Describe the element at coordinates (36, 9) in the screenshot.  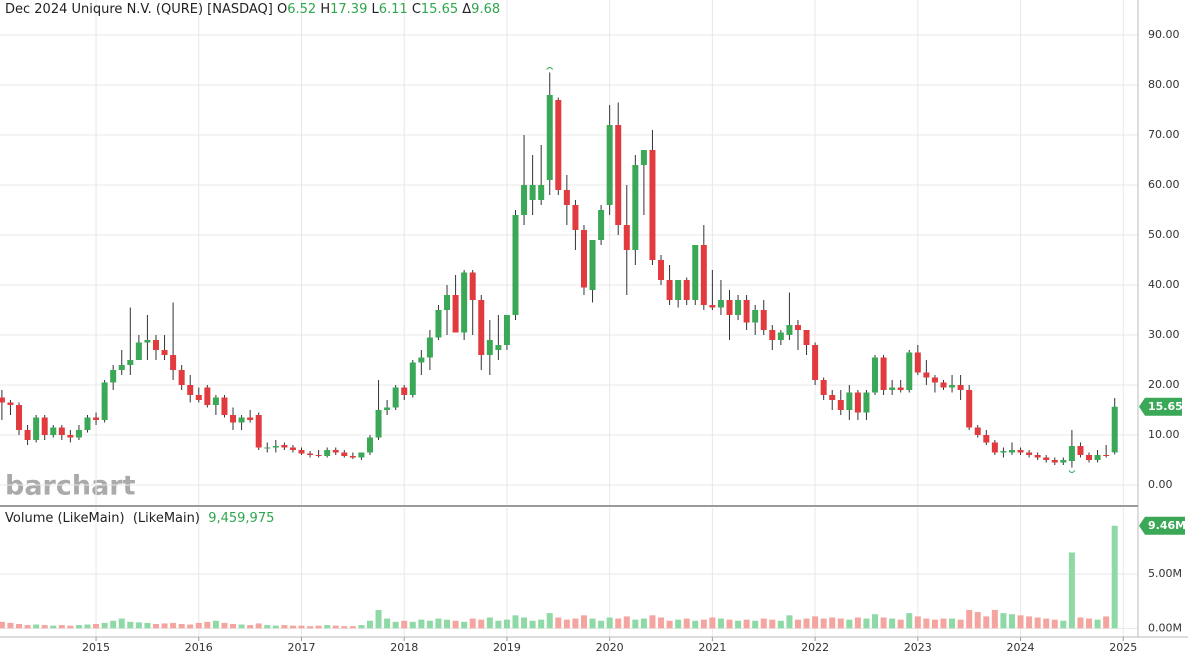
I see `period: Dec 2024` at that location.